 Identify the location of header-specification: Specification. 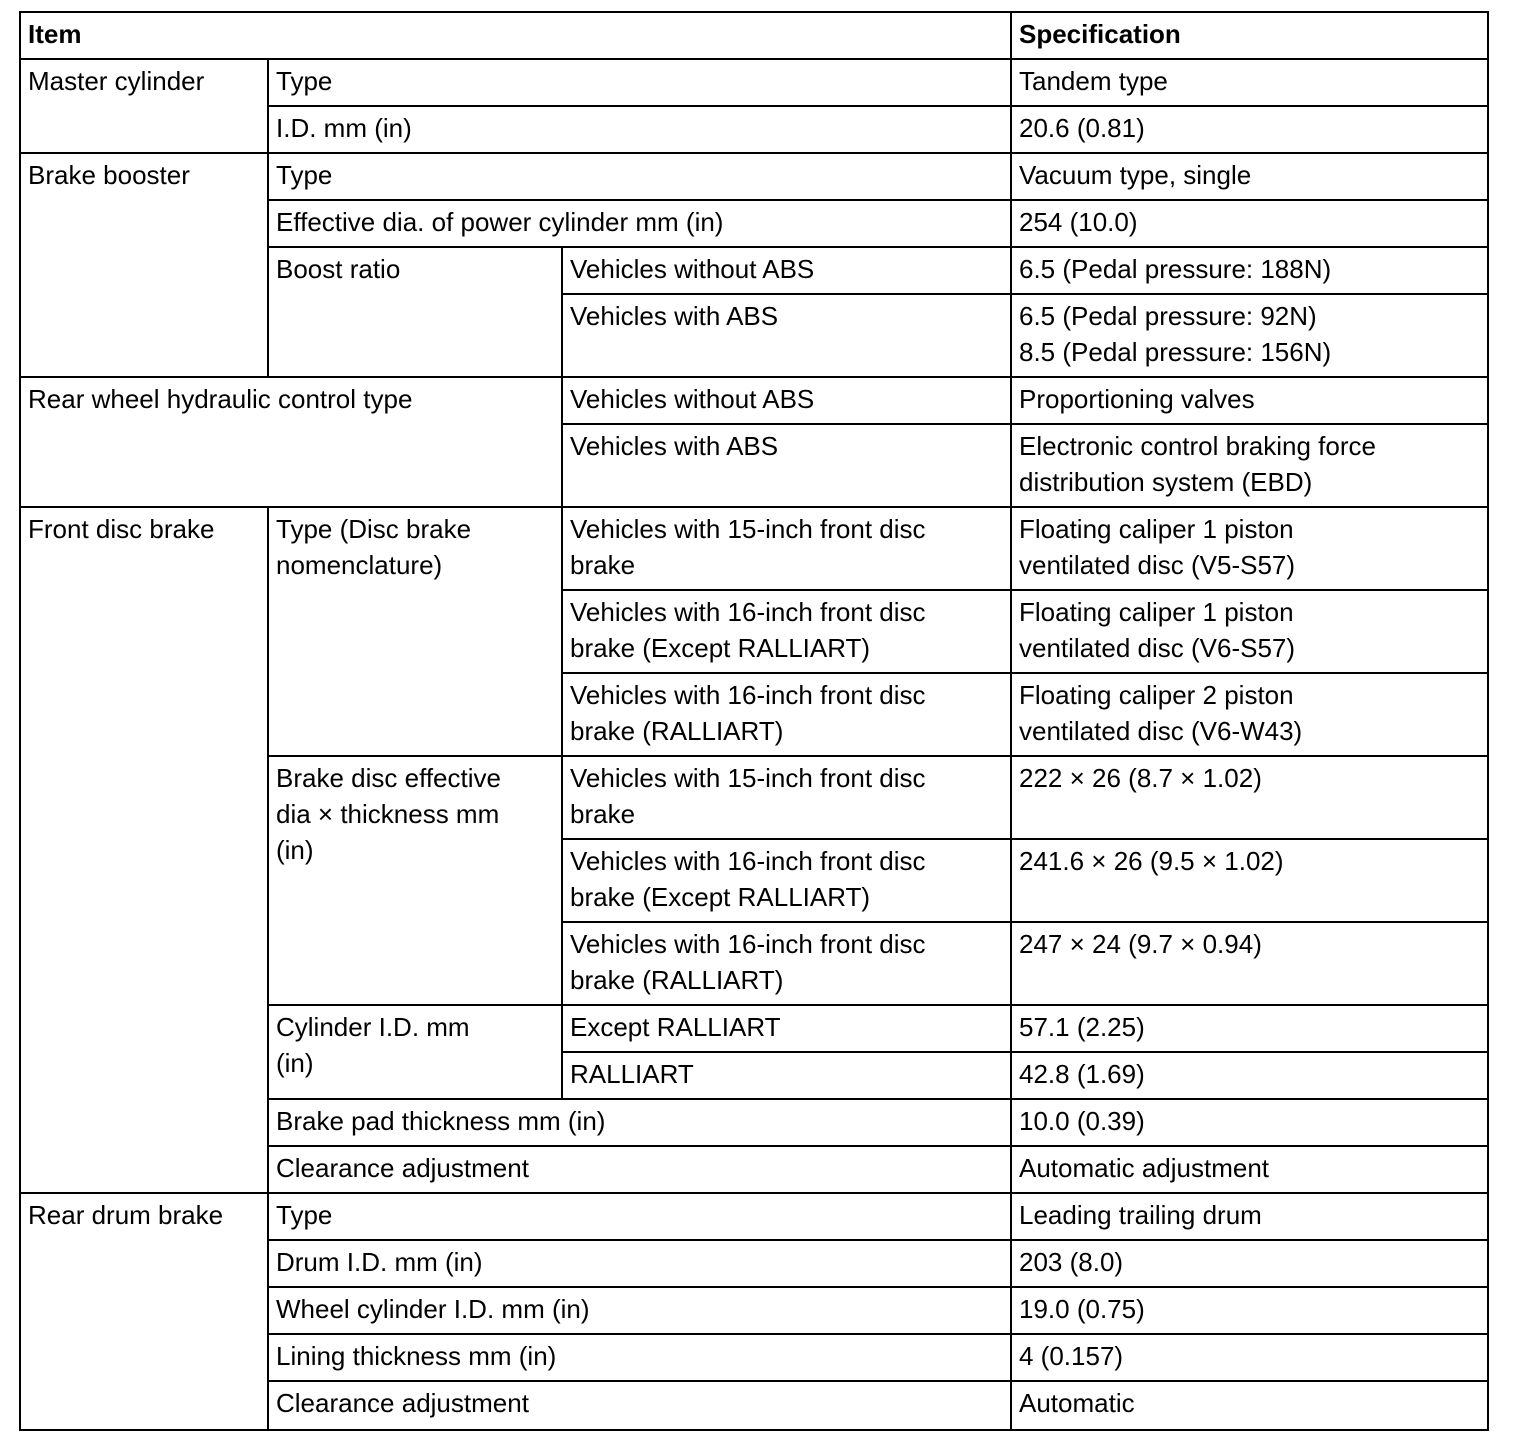
(1249, 35).